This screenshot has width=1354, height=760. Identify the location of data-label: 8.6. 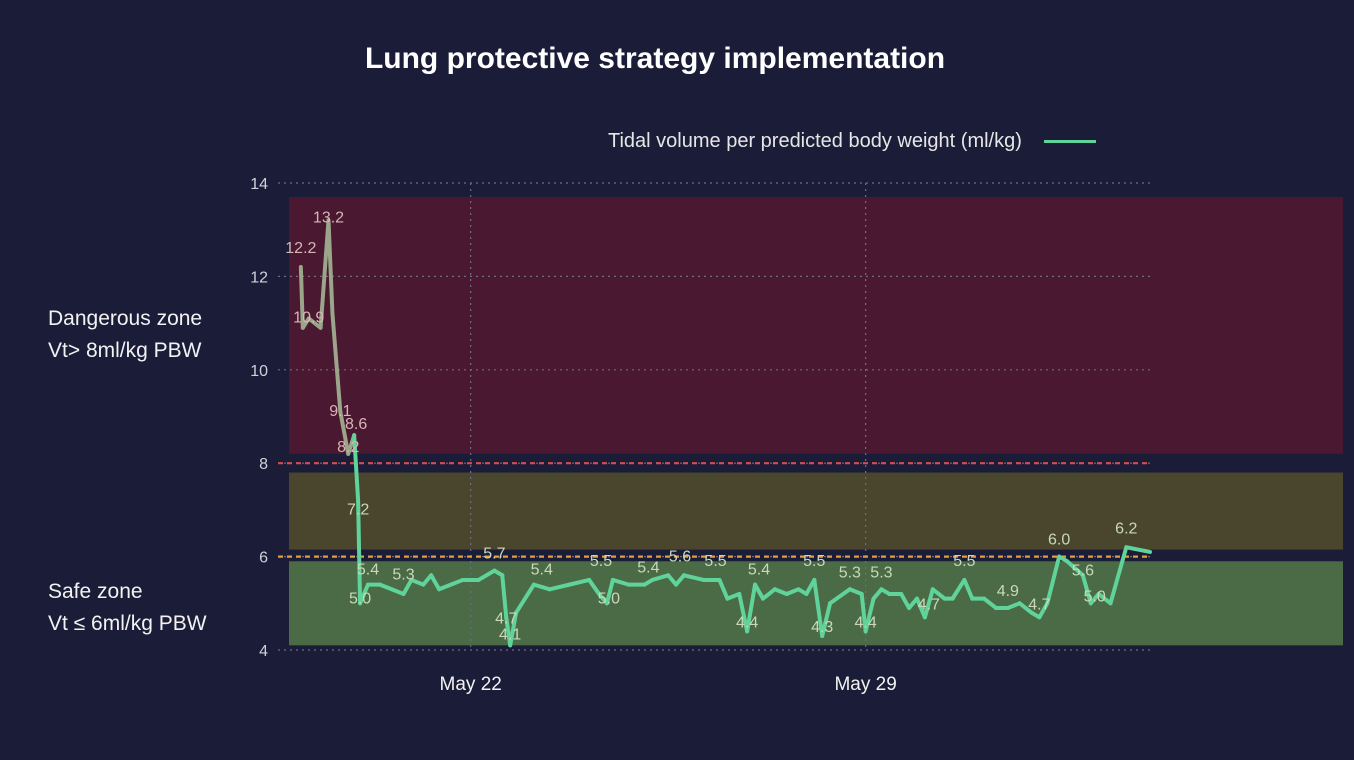
(356, 424).